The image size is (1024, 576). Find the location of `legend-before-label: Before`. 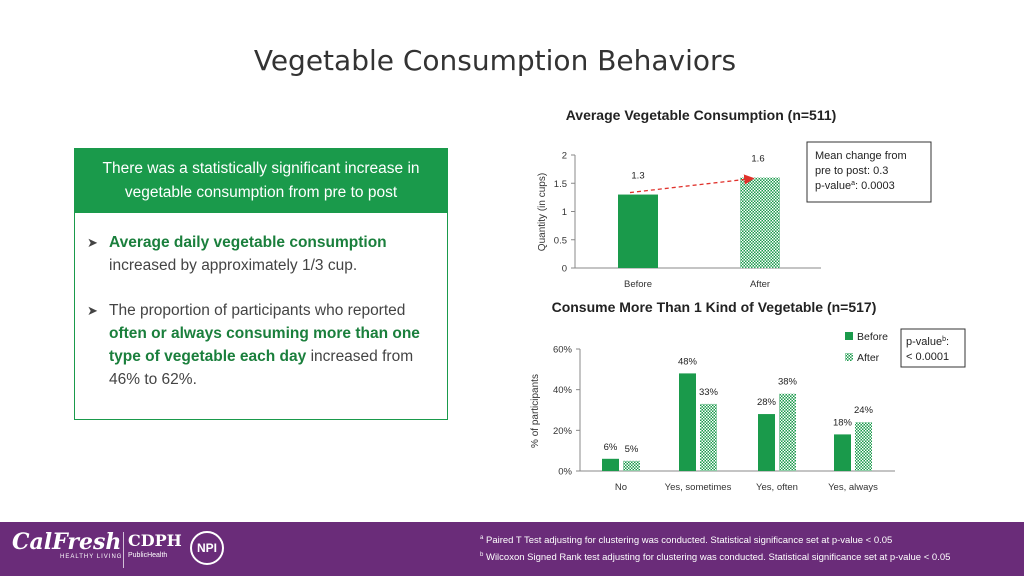

legend-before-label: Before is located at coordinates (872, 337).